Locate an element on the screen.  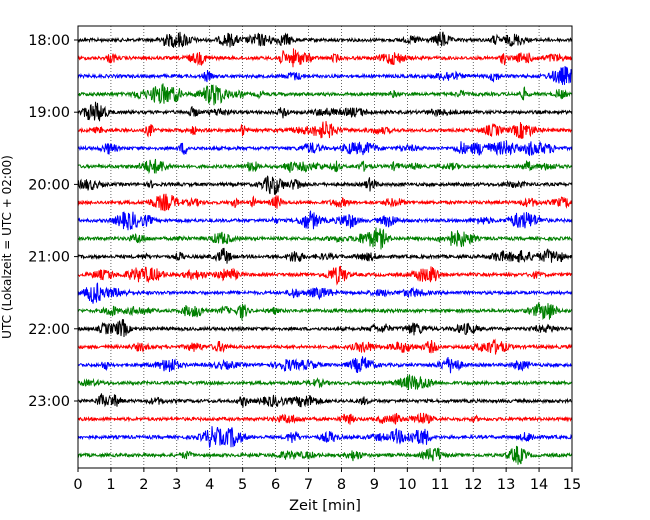
x-tick-label: 9 is located at coordinates (374, 485).